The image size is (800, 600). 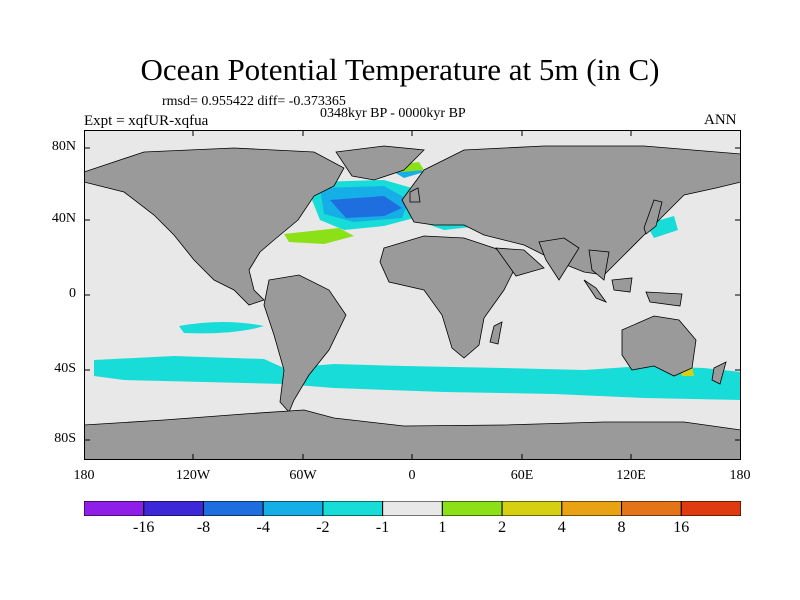 I want to click on lon-label-120e: 120E, so click(x=631, y=475).